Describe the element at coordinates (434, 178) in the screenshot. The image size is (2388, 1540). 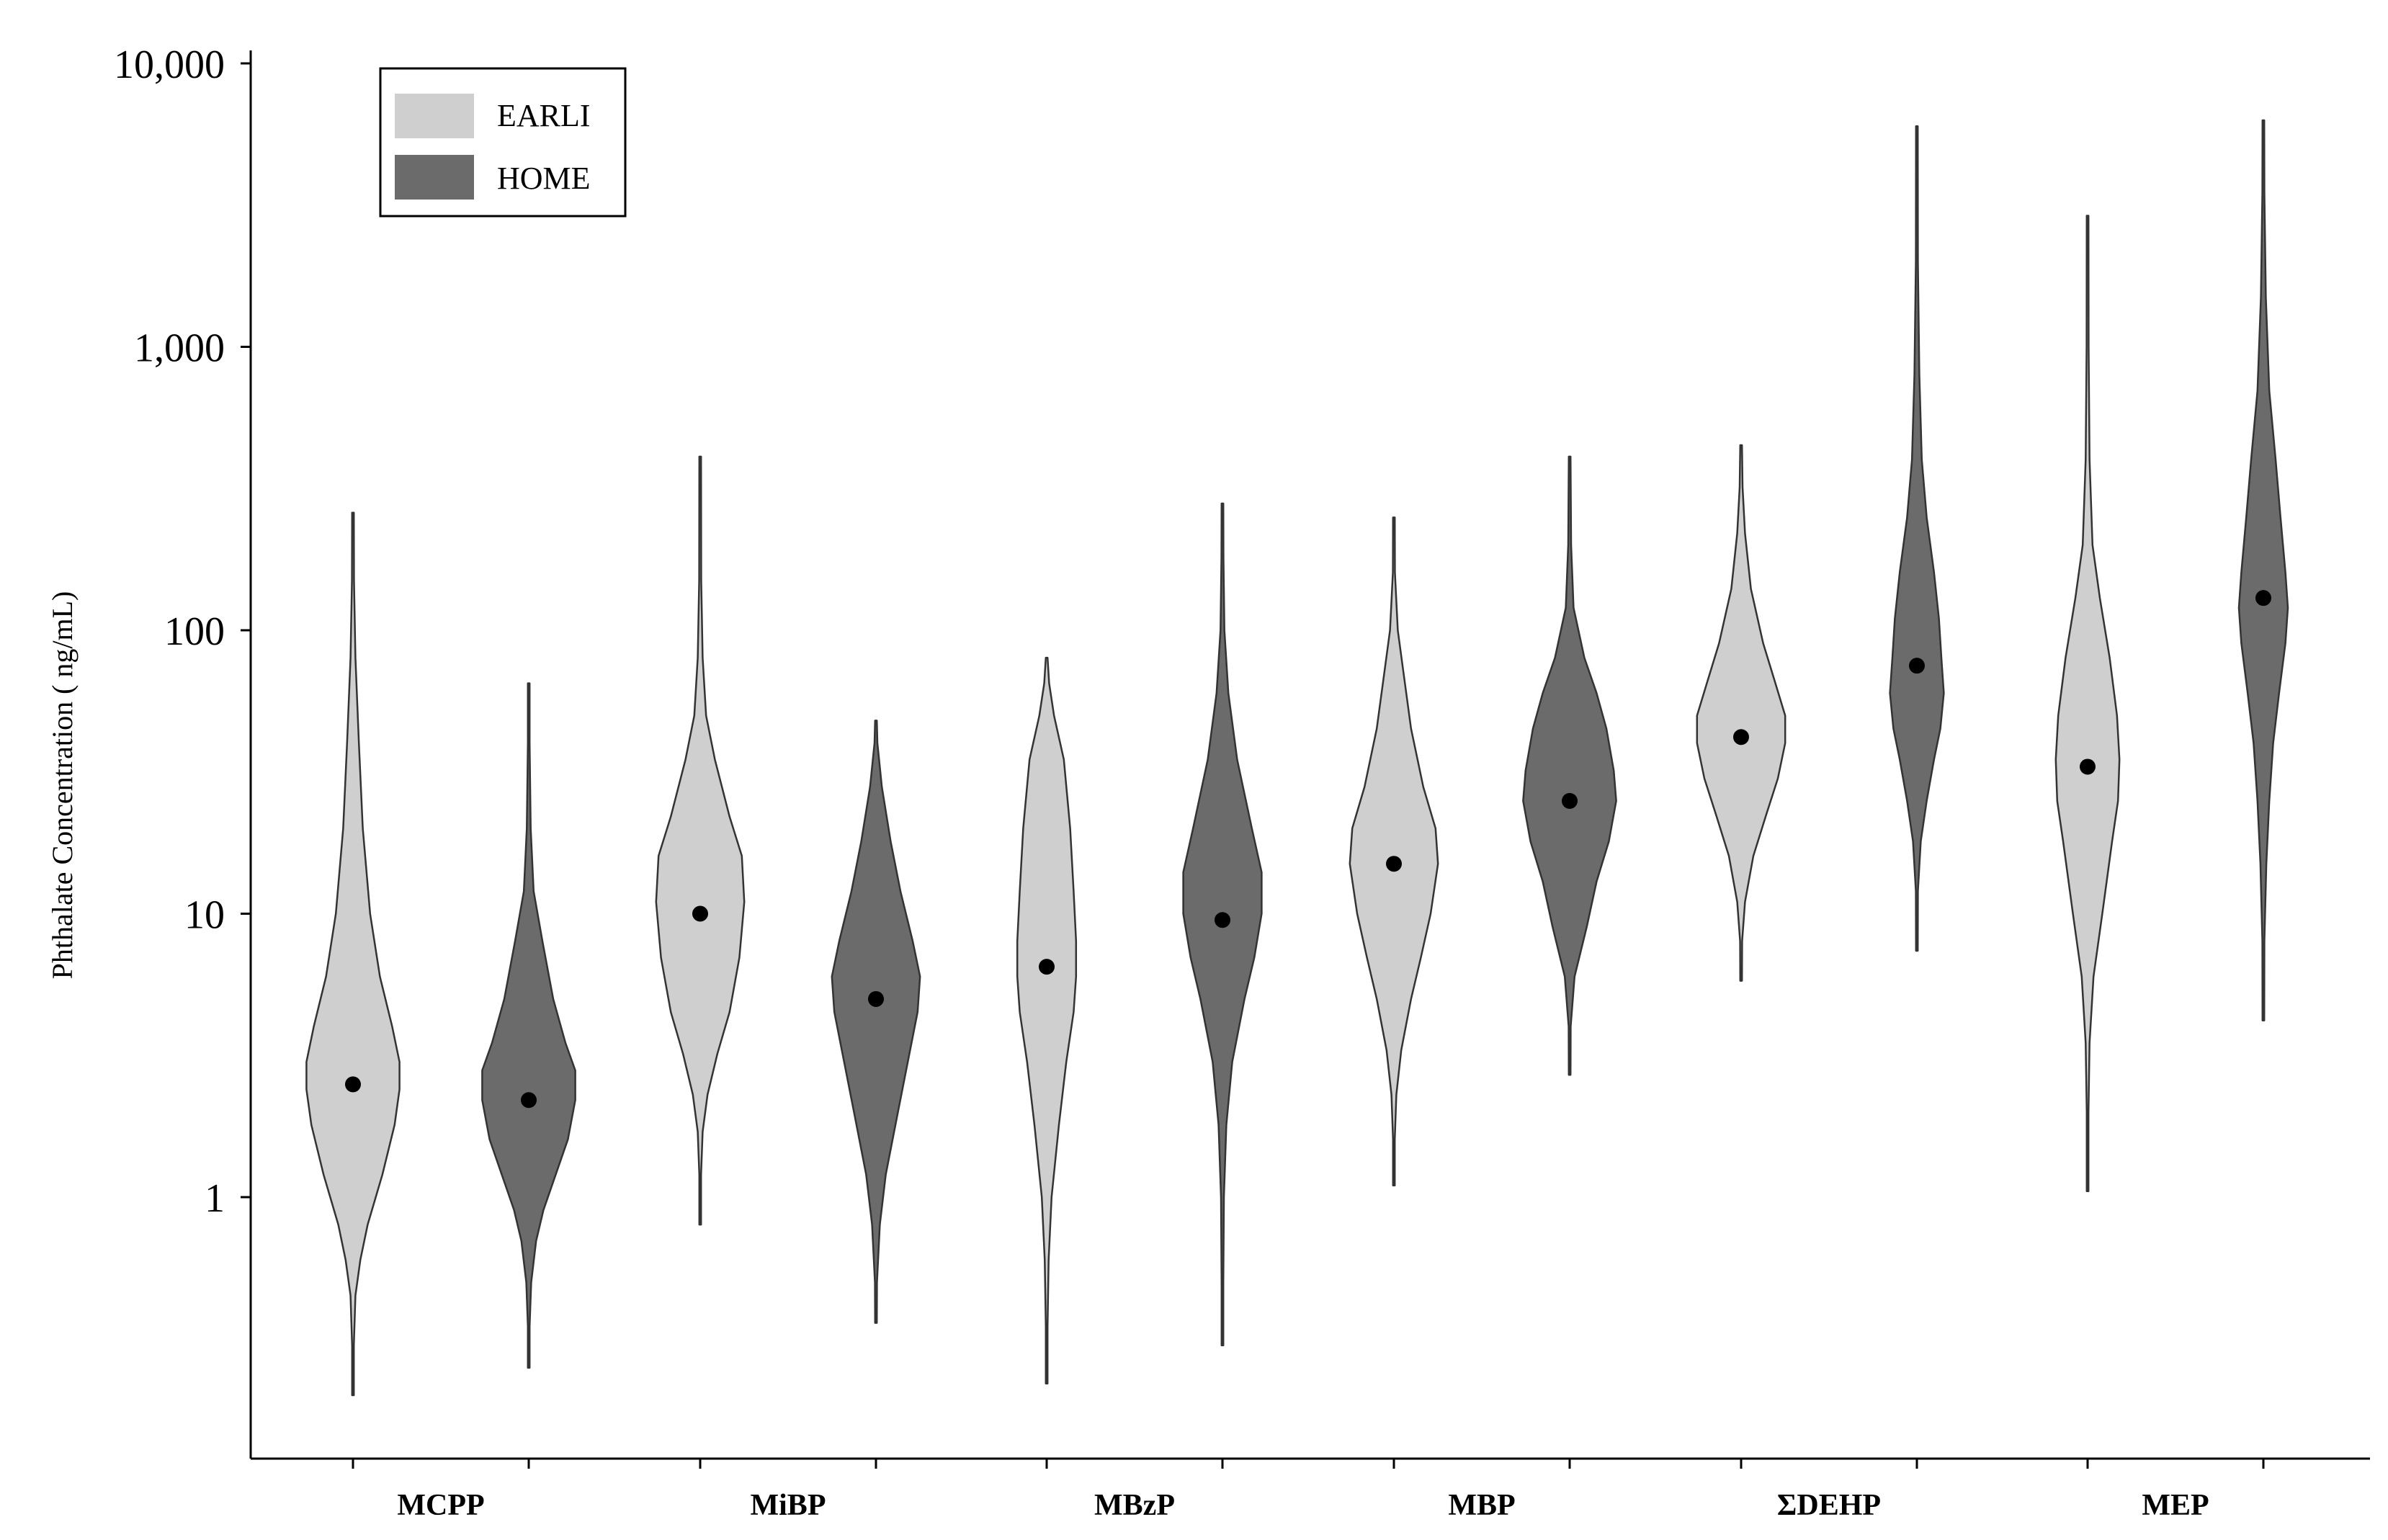
I see `legend-swatch-home` at that location.